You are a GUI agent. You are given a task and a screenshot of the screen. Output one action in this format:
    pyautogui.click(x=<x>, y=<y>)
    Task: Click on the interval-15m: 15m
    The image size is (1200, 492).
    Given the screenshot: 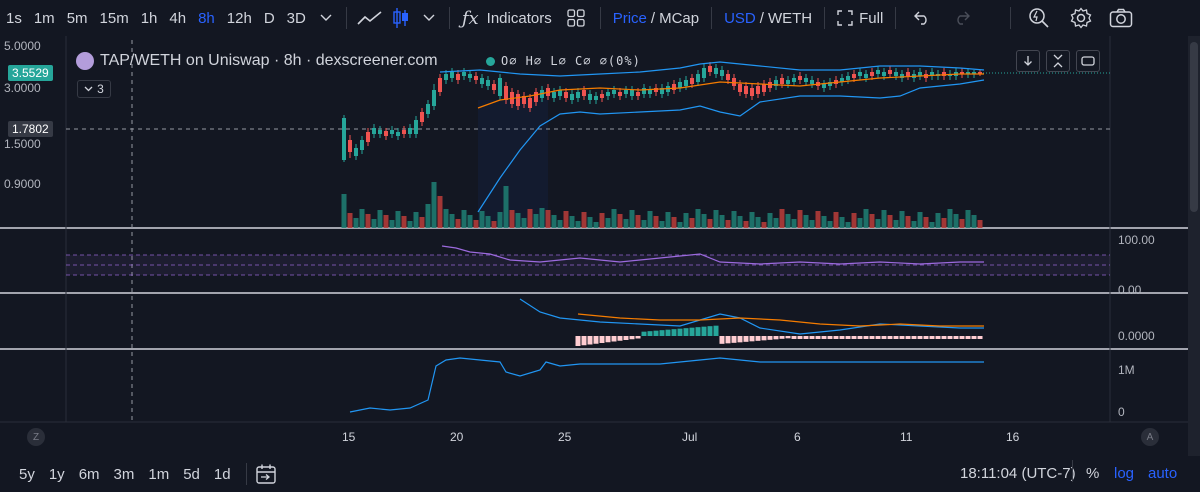 What is the action you would take?
    pyautogui.click(x=114, y=18)
    